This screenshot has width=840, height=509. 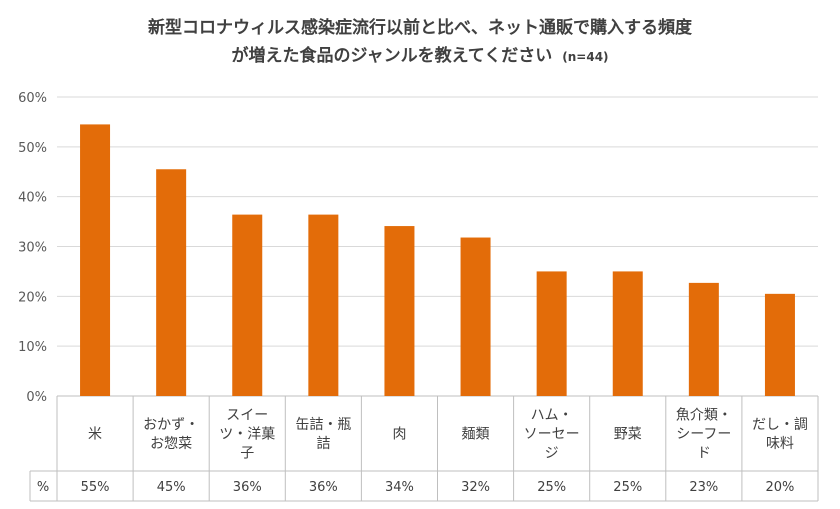 I want to click on value-label: 23%, so click(x=703, y=487).